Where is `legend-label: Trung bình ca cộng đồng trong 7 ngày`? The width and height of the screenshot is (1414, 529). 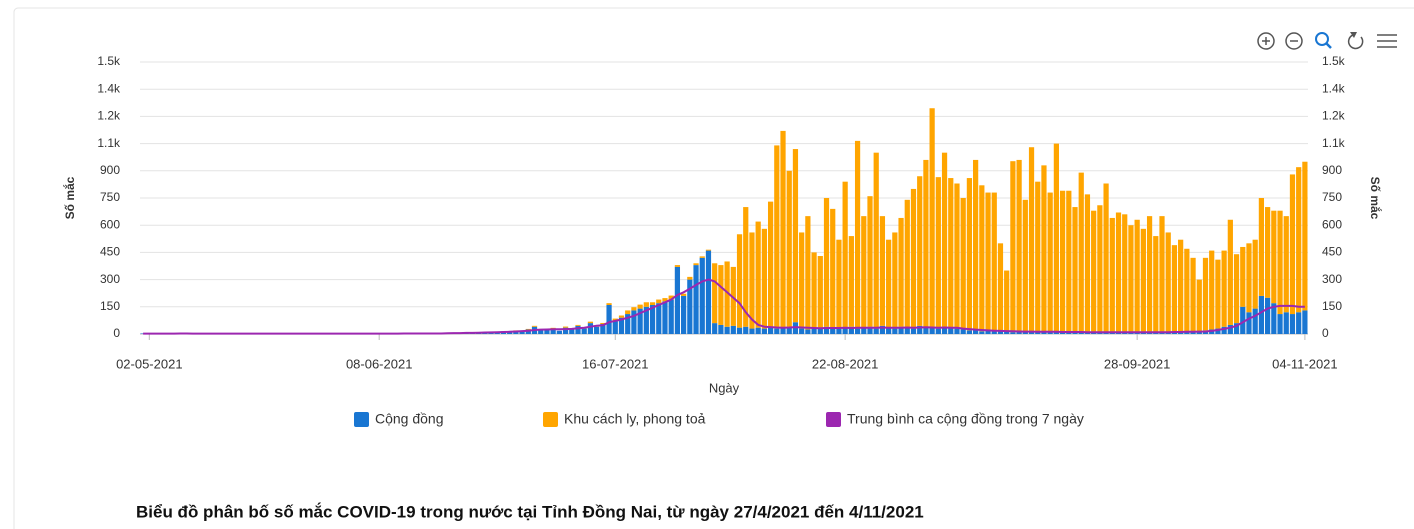
legend-label: Trung bình ca cộng đồng trong 7 ngày is located at coordinates (965, 419).